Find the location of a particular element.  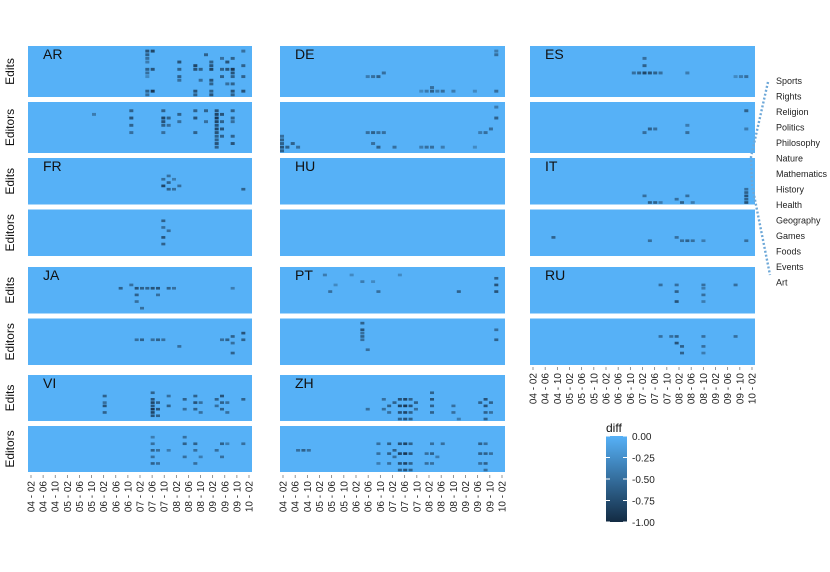

panel-label: VI is located at coordinates (49, 383).